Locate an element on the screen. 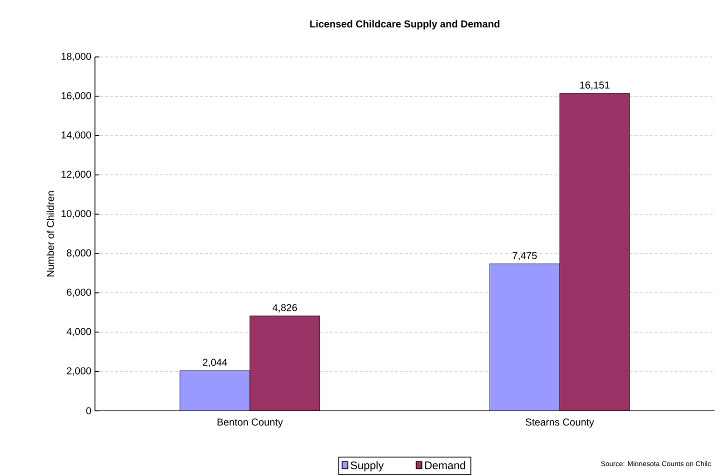 The width and height of the screenshot is (715, 476). y-tick-label: 6,000 is located at coordinates (79, 293).